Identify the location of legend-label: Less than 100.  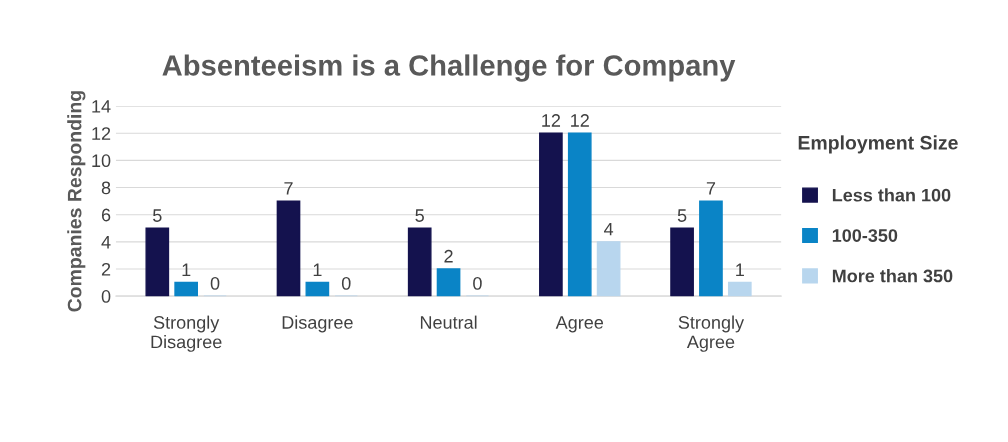
(891, 195).